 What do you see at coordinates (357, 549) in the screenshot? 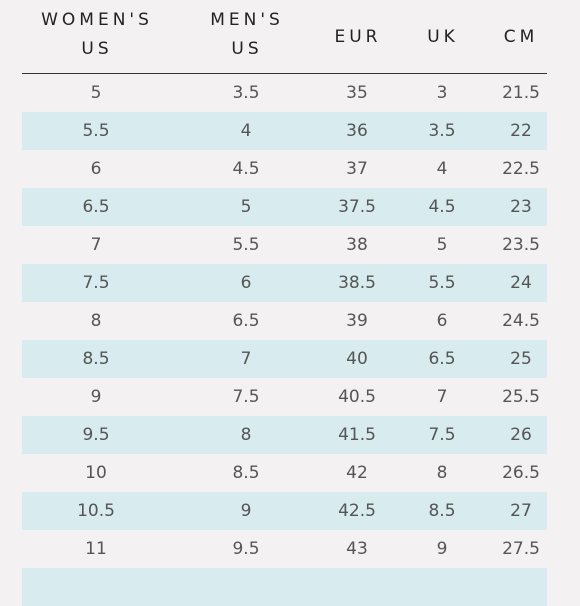
I see `cell-eur: 43` at bounding box center [357, 549].